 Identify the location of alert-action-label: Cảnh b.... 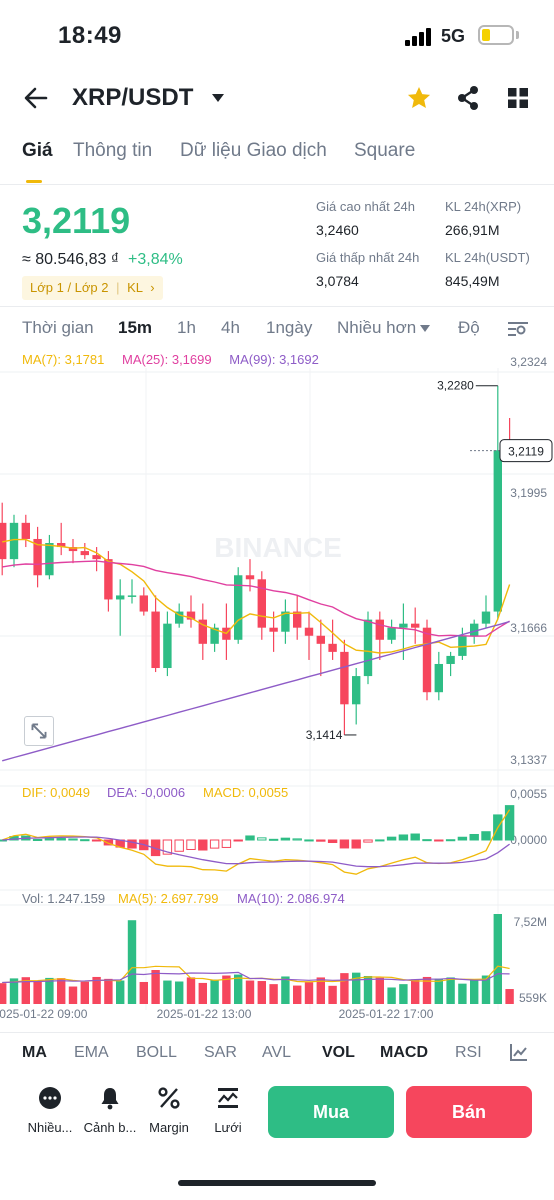
(110, 1127).